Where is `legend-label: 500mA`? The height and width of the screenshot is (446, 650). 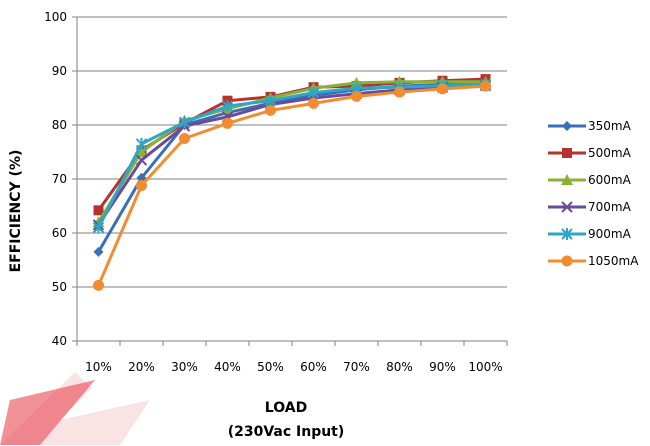
legend-label: 500mA is located at coordinates (610, 153).